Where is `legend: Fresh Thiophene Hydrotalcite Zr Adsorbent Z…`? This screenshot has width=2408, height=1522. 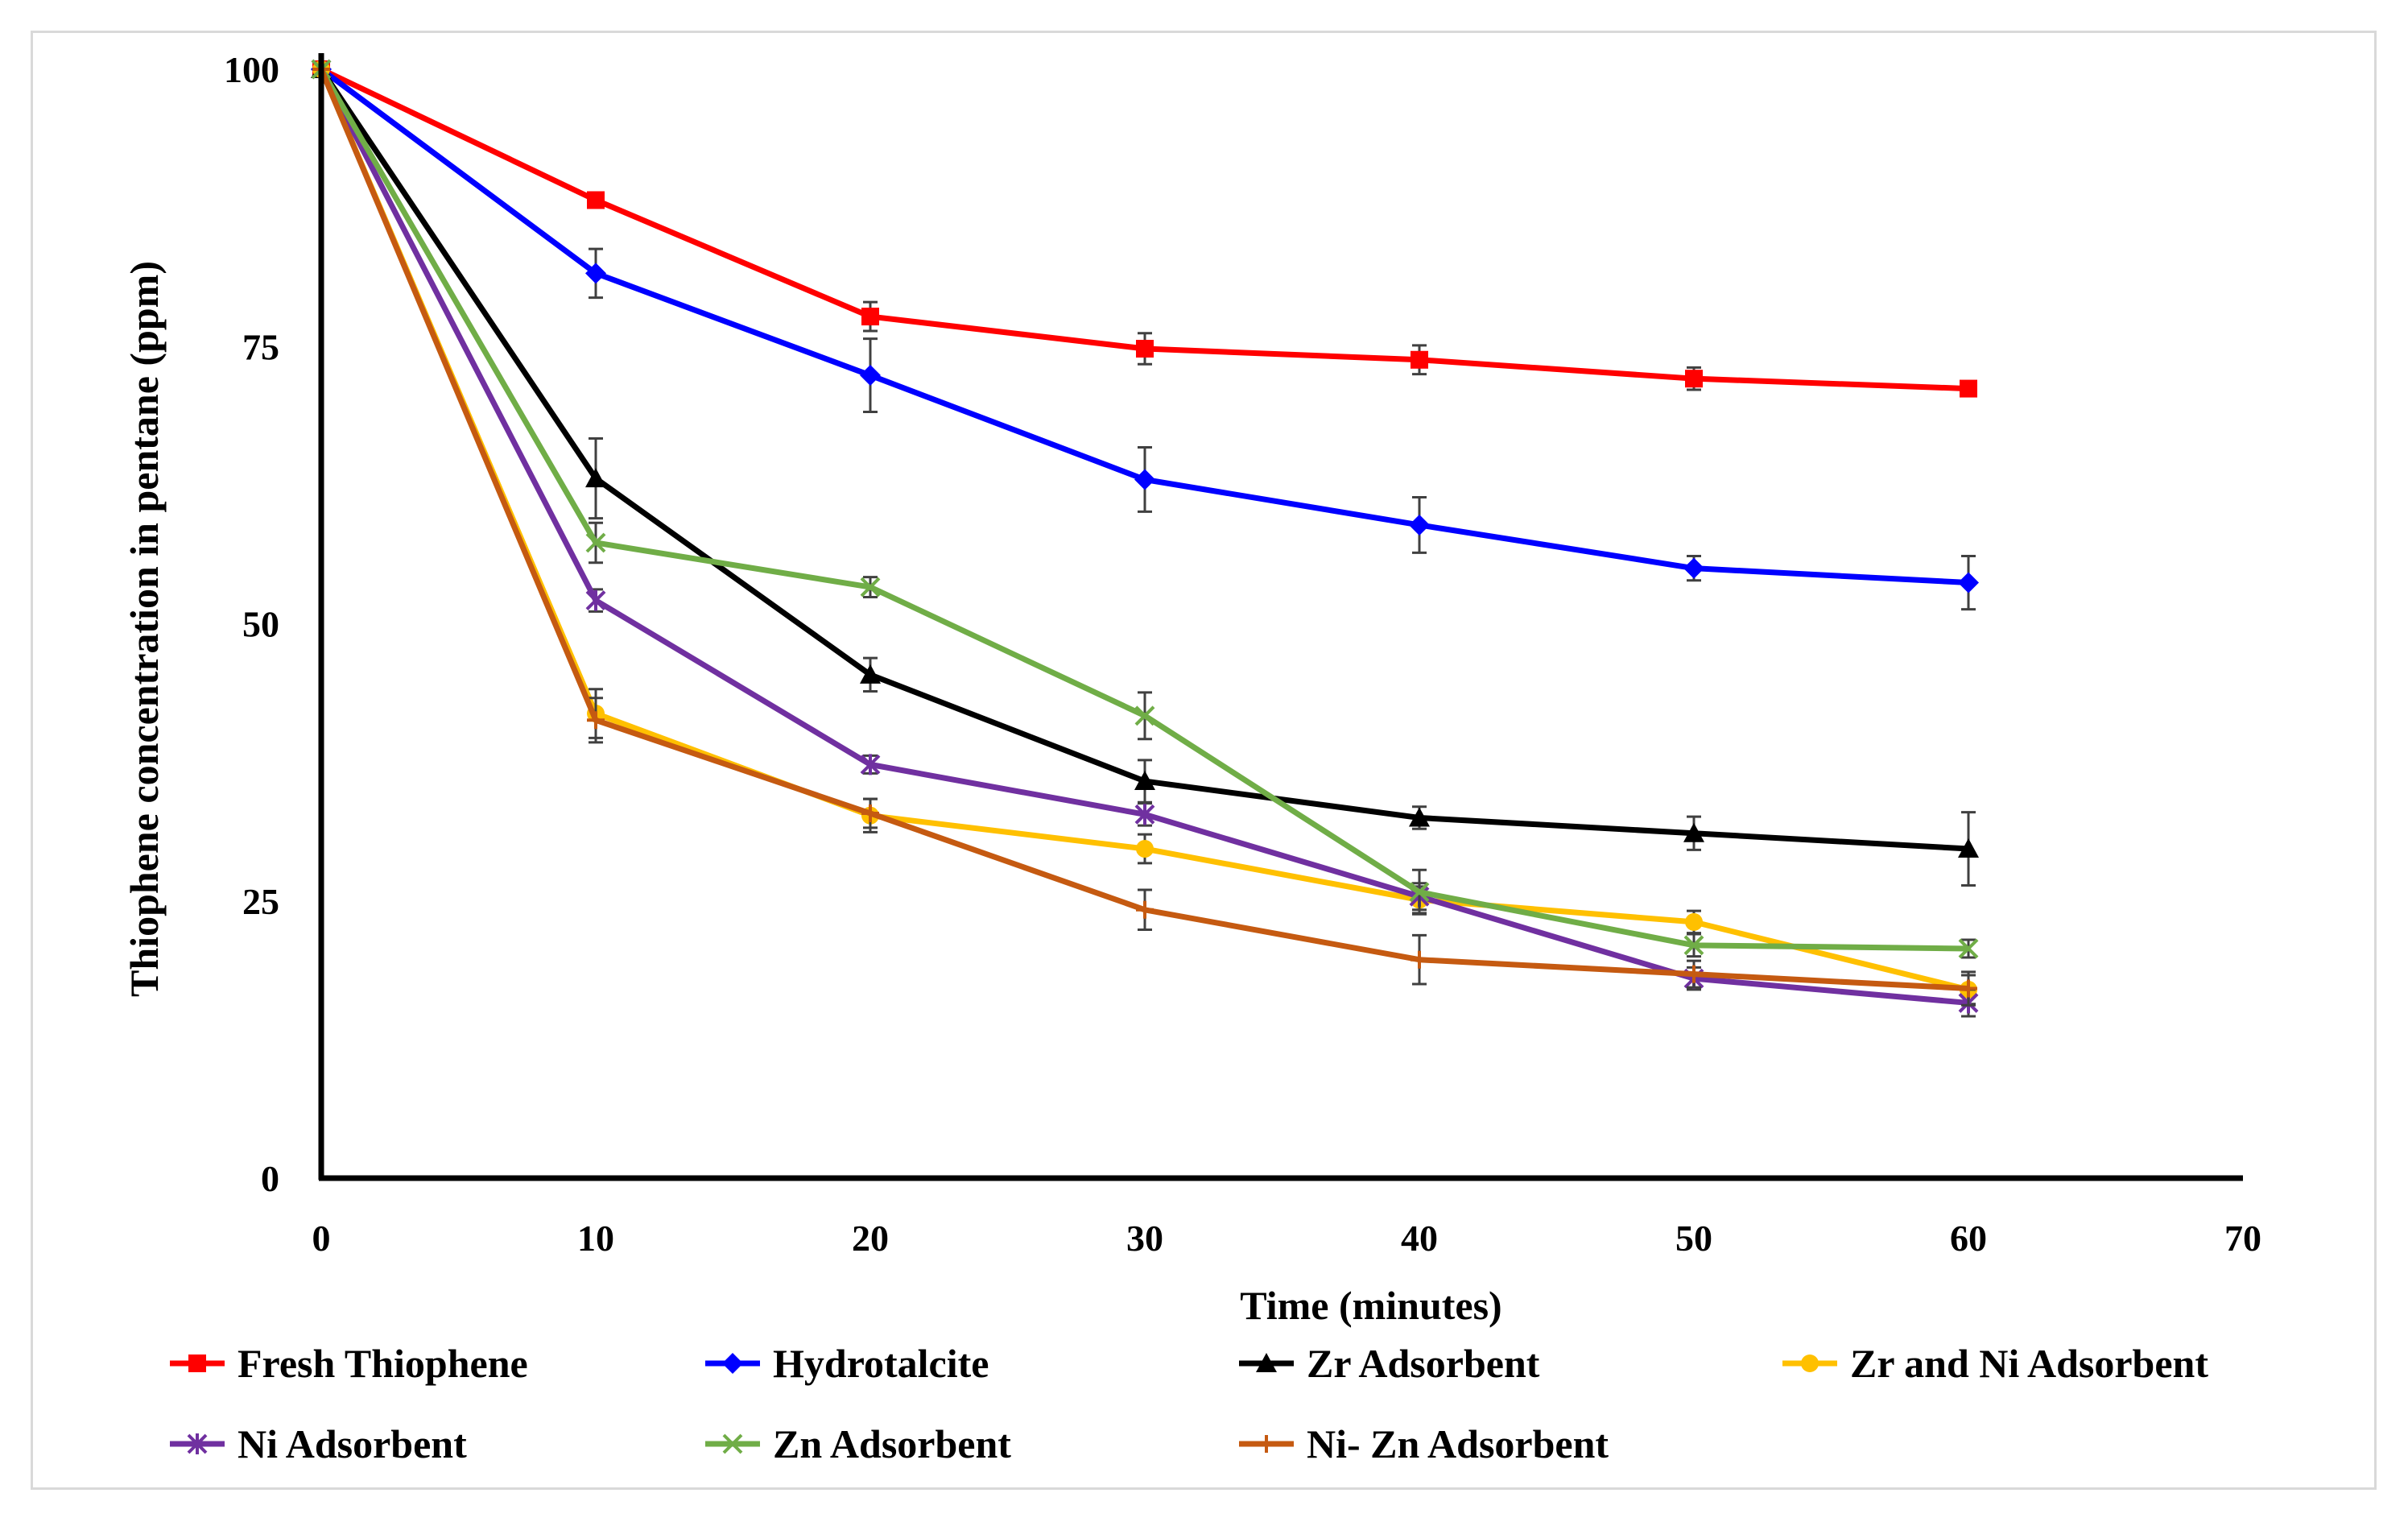
legend: Fresh Thiophene Hydrotalcite Zr Adsorbent Z… is located at coordinates (1189, 1403).